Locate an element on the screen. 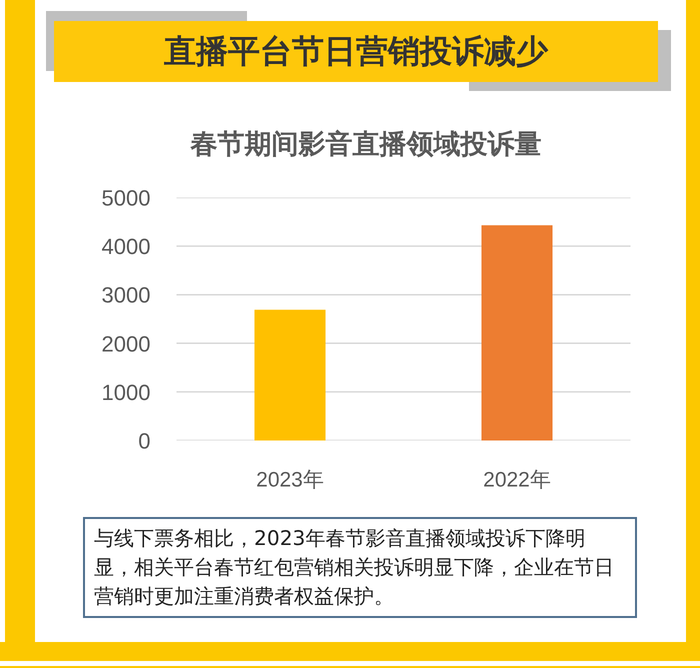 The width and height of the screenshot is (700, 668). chart-subtitle: 春节期间影音直播领域投诉量 is located at coordinates (365, 144).